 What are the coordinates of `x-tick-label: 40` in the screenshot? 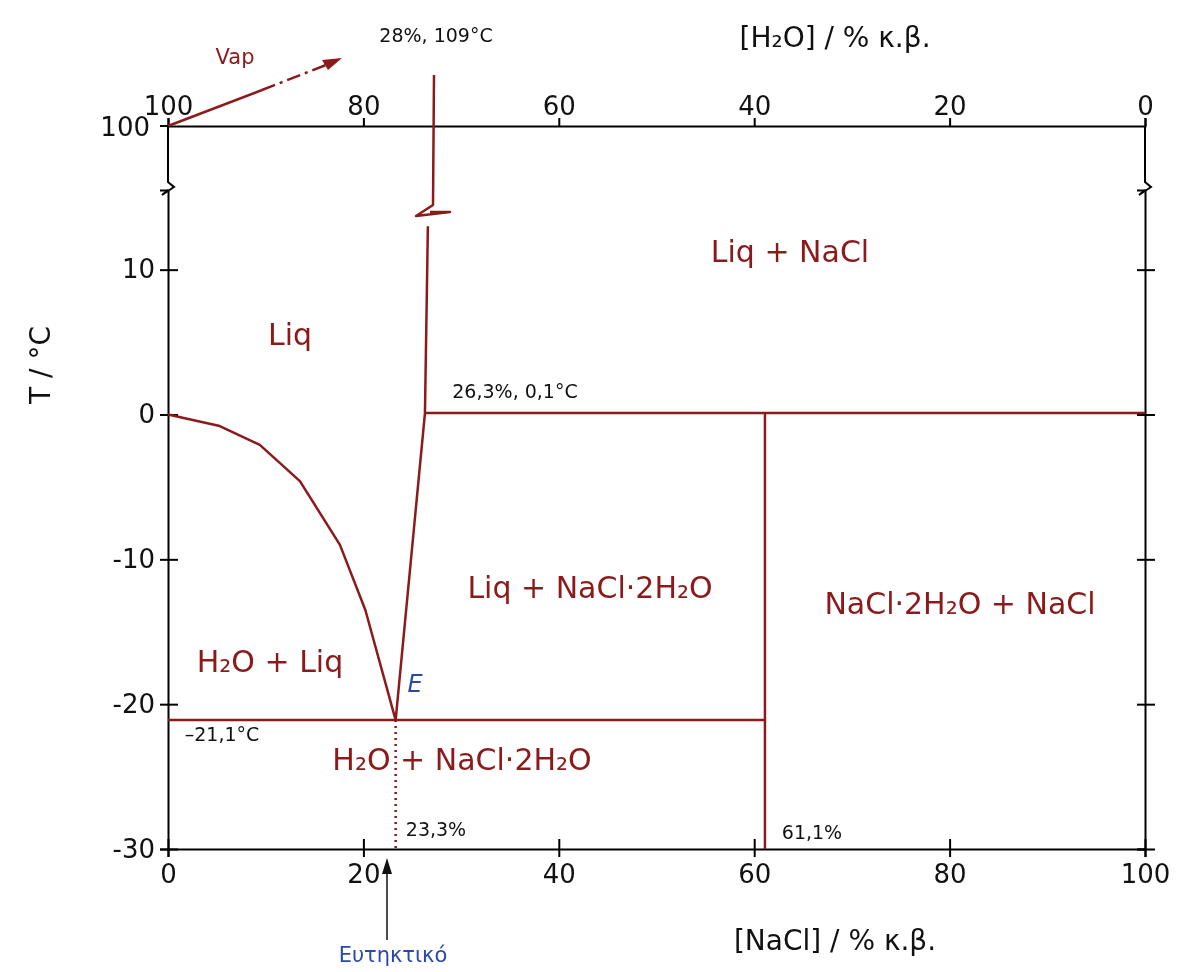 It's located at (559, 874).